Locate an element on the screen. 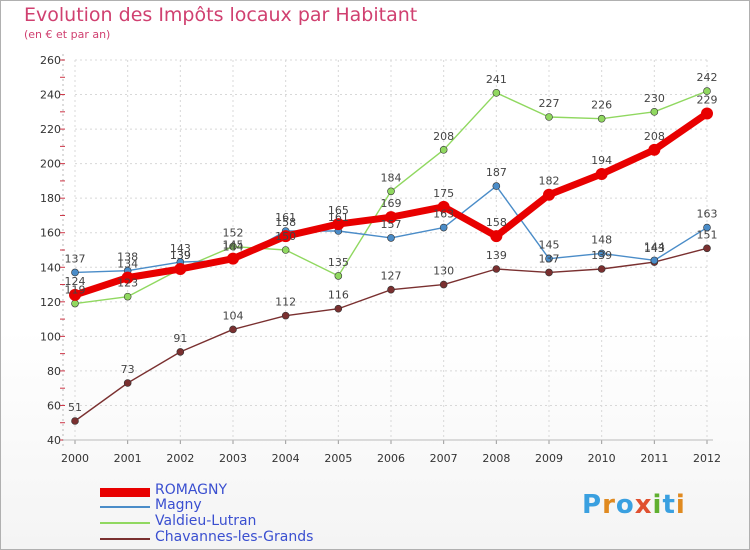 This screenshot has height=550, width=750. y-tick-label: 180 is located at coordinates (50, 198).